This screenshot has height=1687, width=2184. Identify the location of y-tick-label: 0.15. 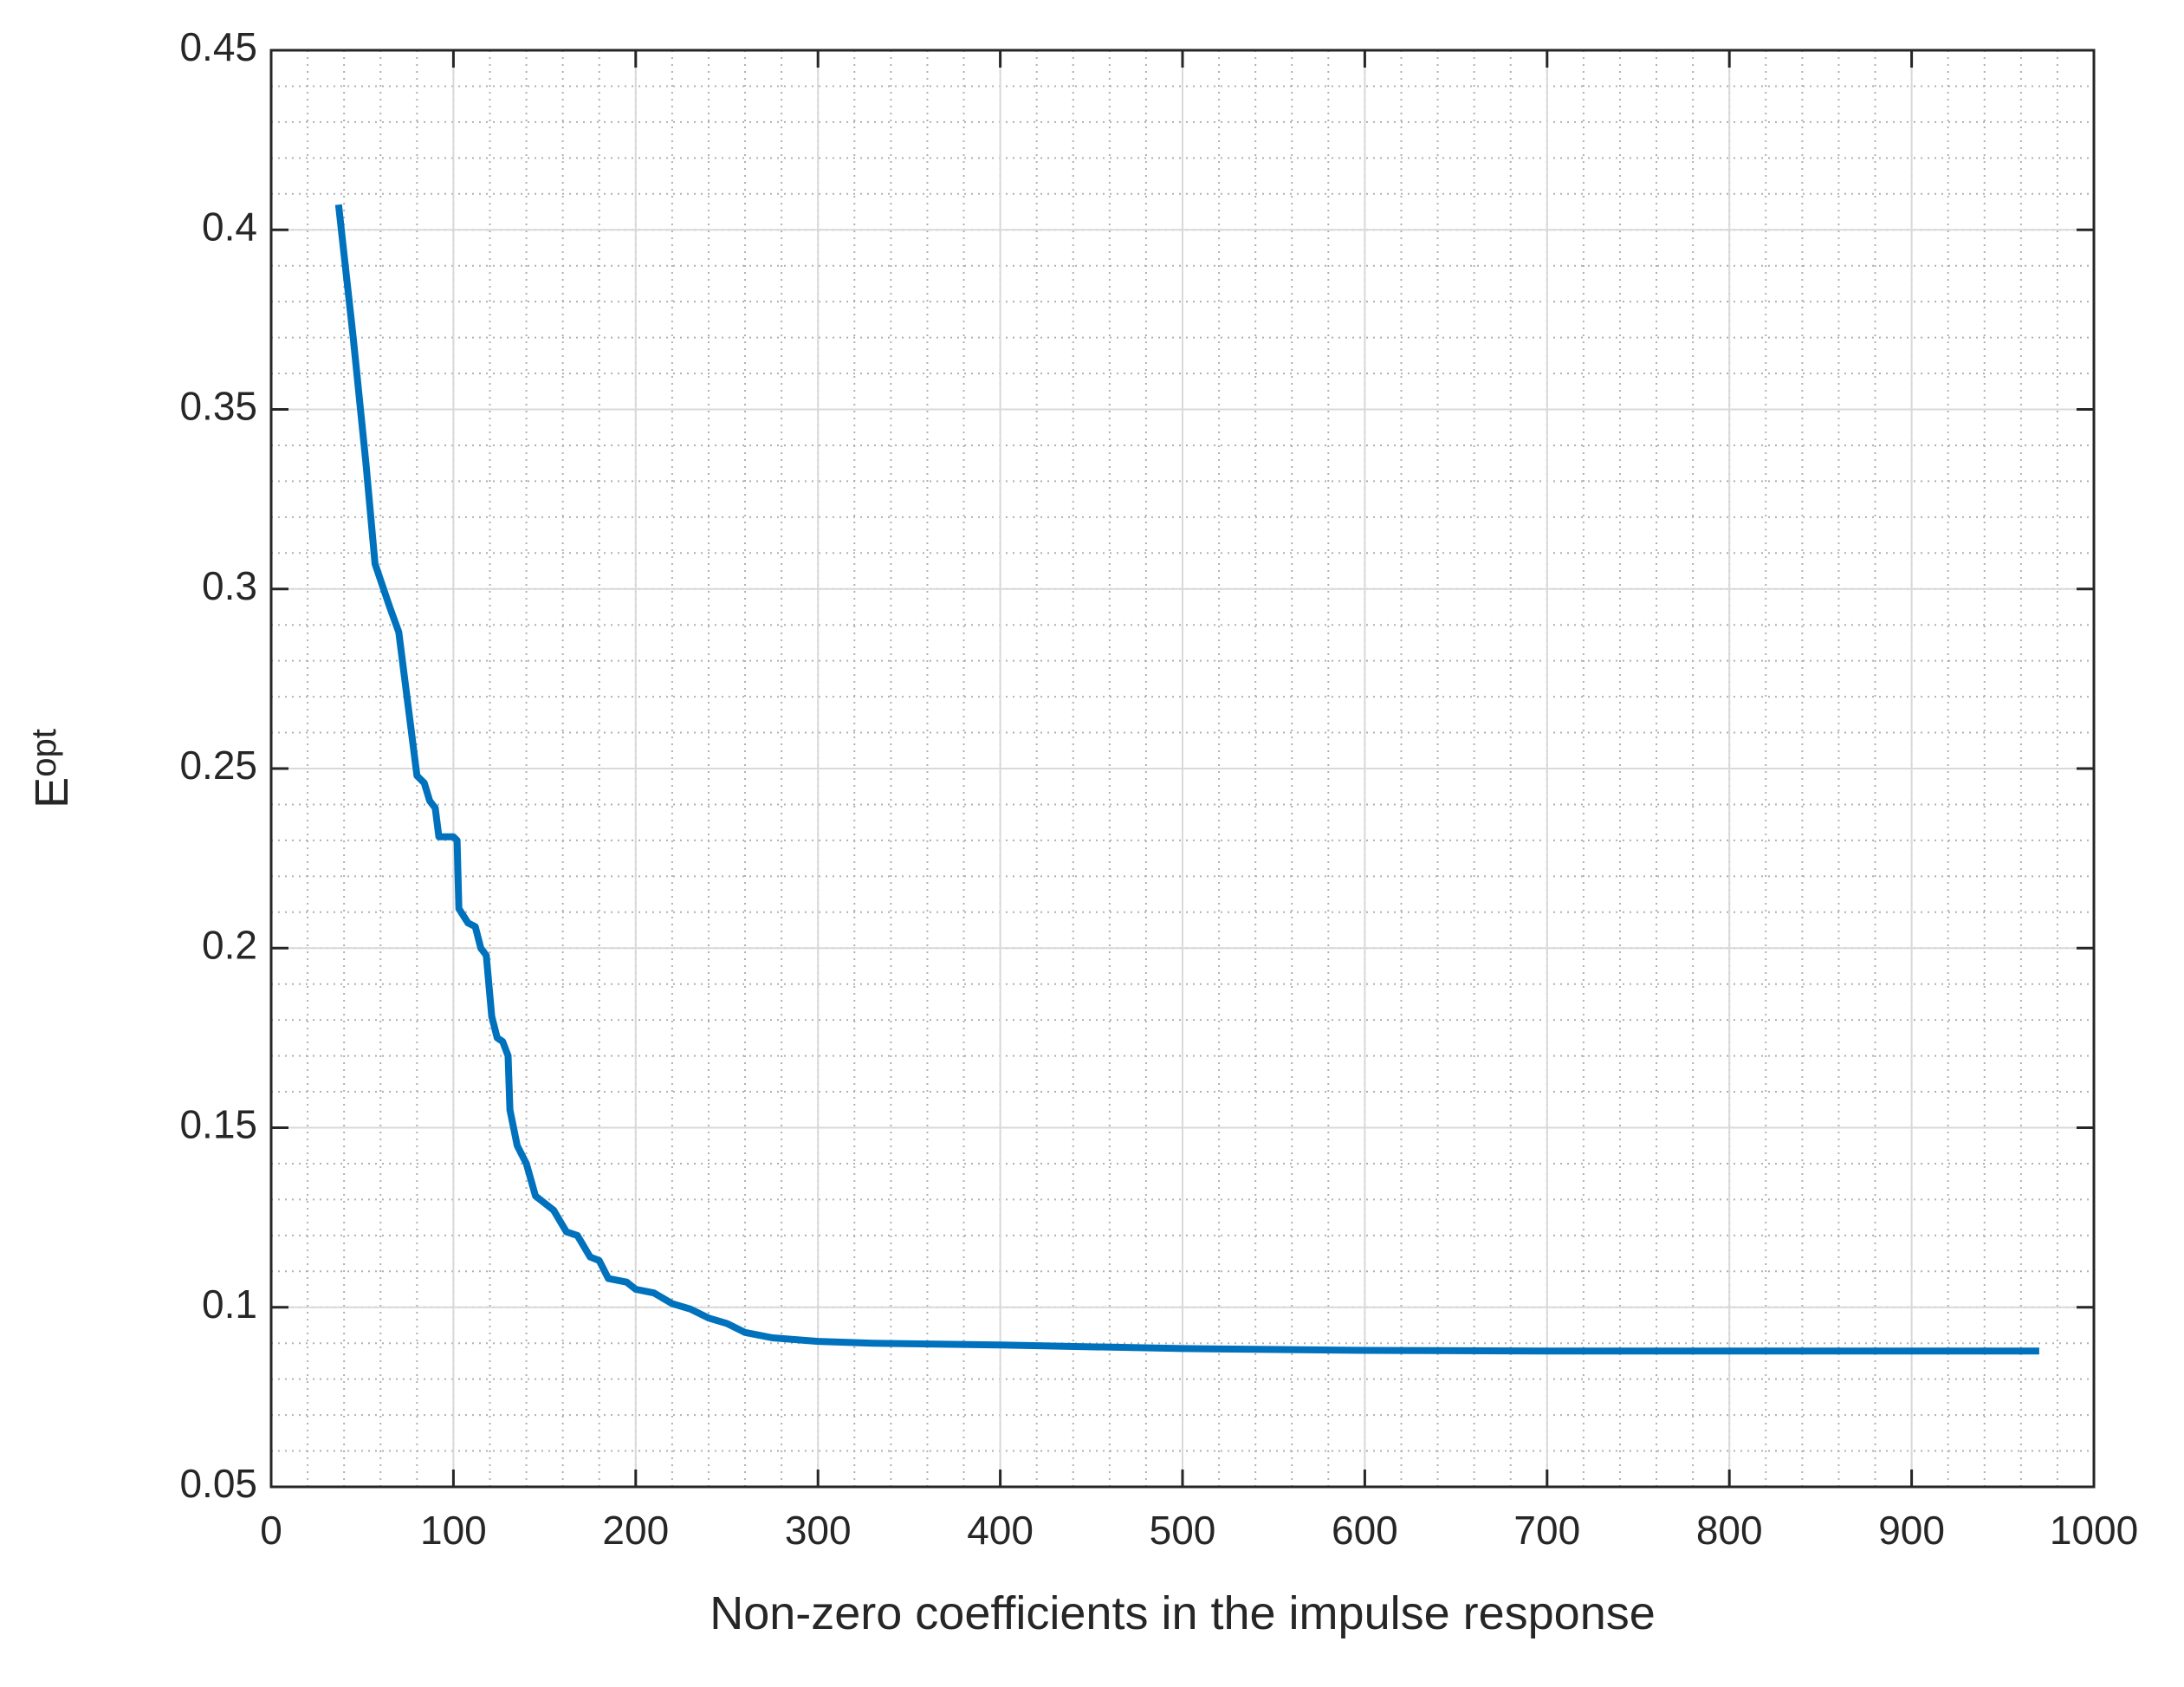
(218, 1124).